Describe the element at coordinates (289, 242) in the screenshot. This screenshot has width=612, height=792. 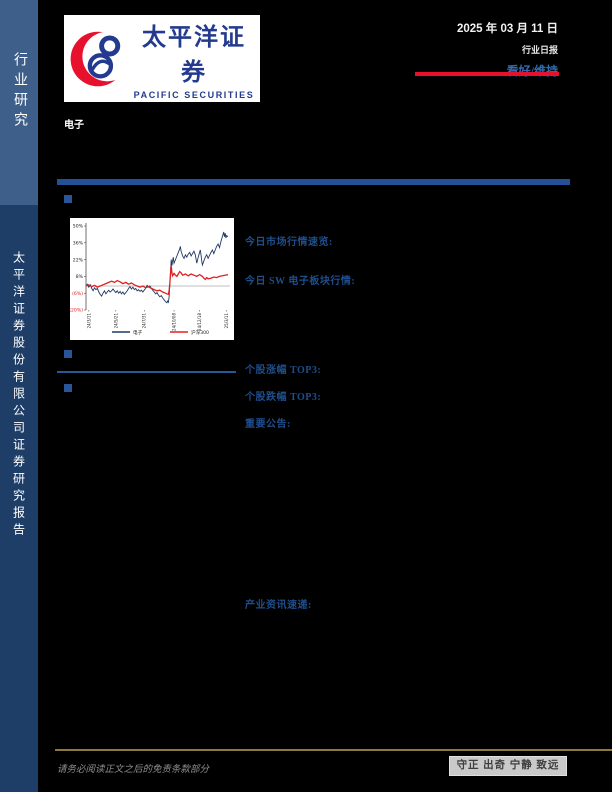
I see `heading-market-overview: 今日市场行情速览:` at that location.